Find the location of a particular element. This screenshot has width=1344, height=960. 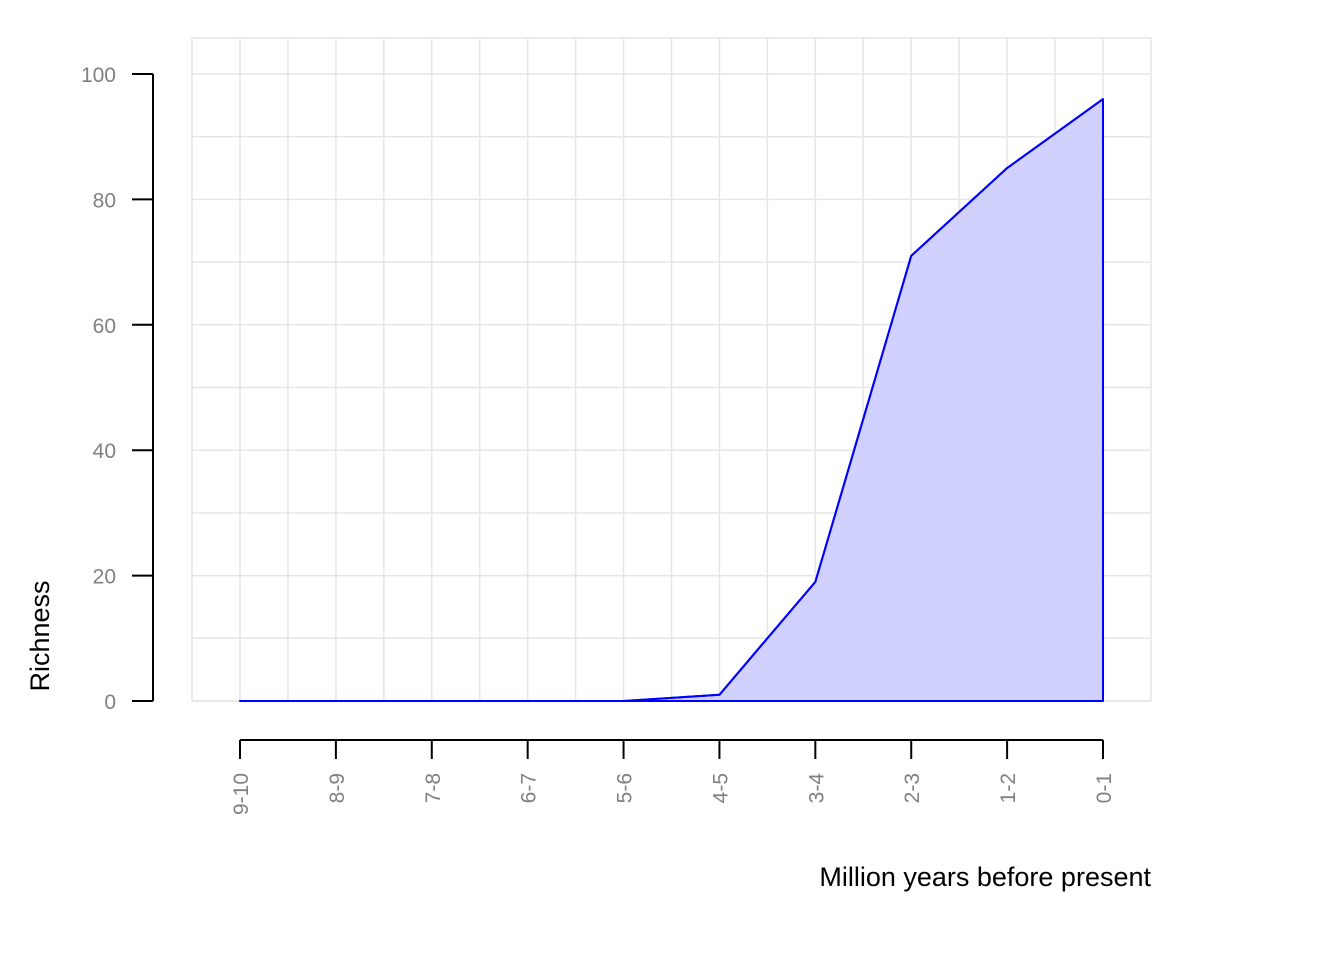

y-tick-label: 0 is located at coordinates (110, 702).